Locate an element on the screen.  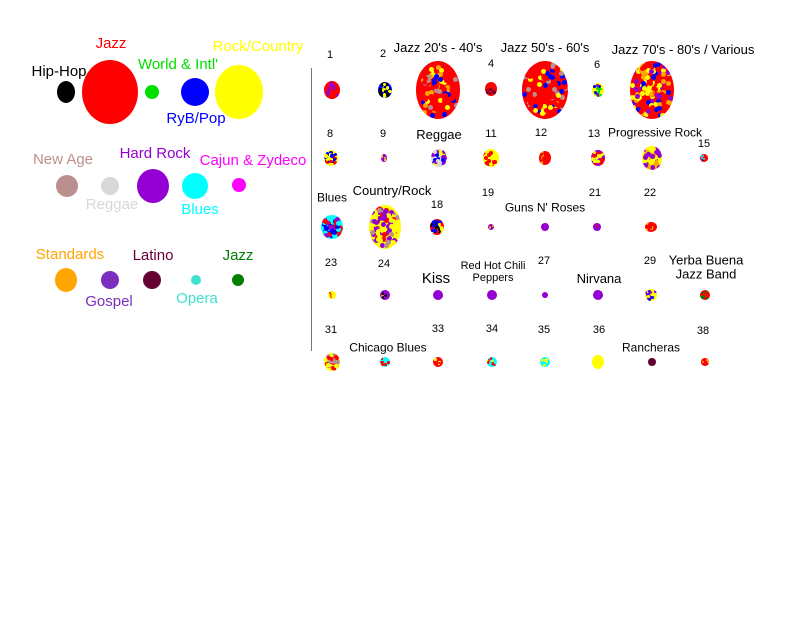
cluster-blues is located at coordinates (332, 227).